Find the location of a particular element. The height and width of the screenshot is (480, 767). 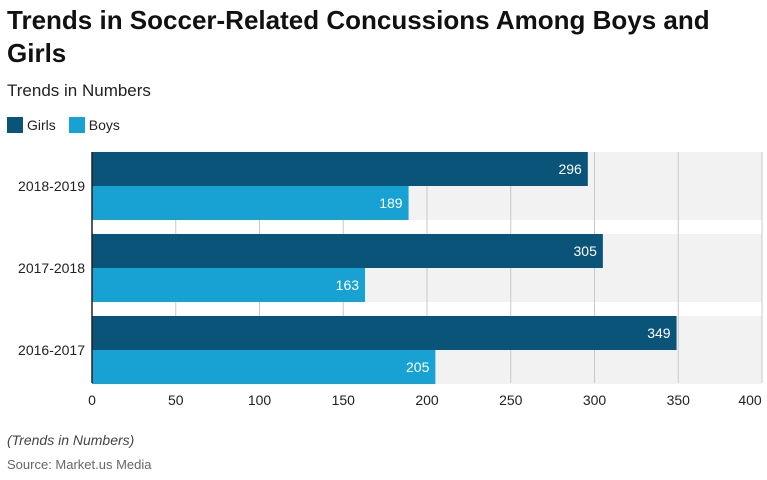

chart-note: (Trends in Numbers) is located at coordinates (71, 440).